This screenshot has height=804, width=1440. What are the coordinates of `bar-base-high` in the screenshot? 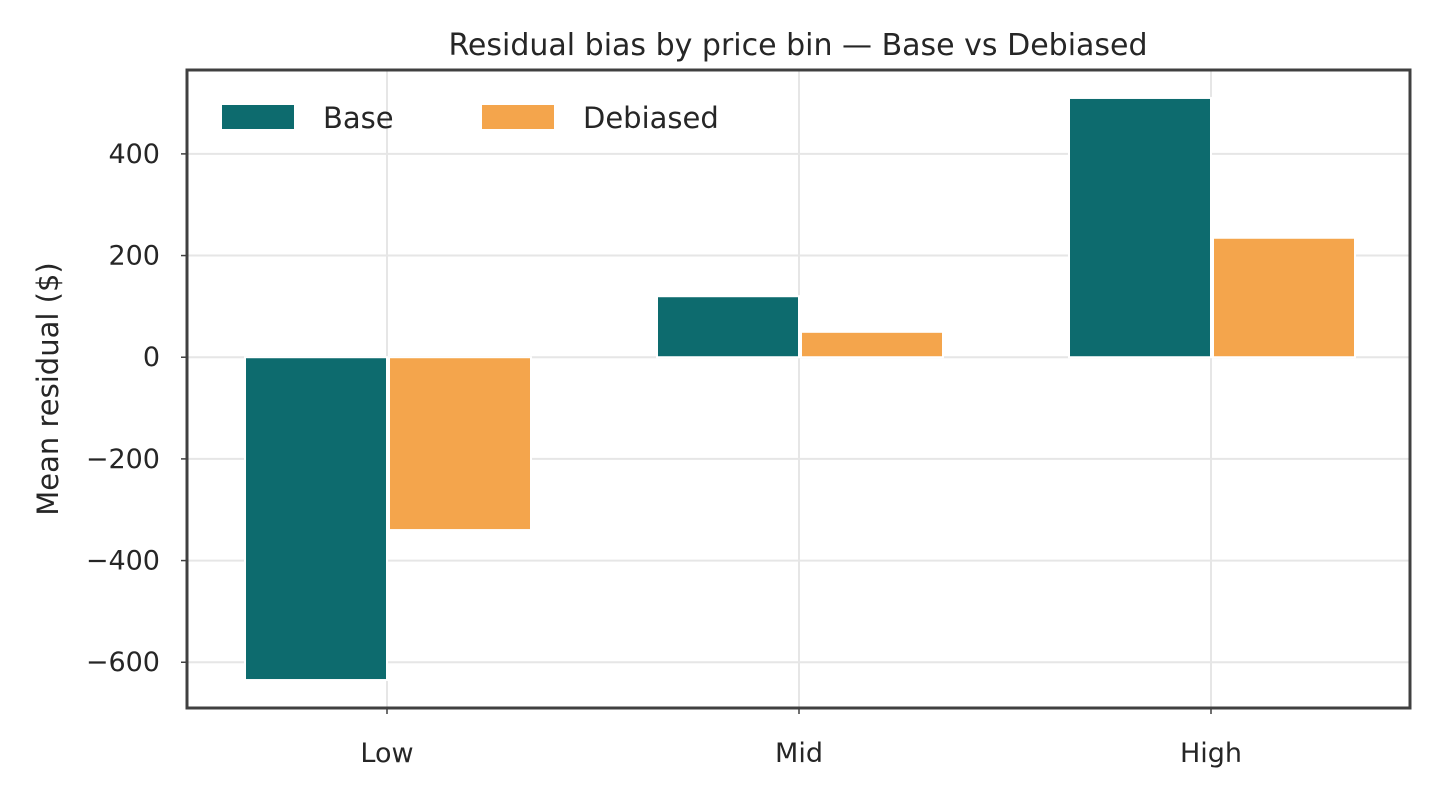 It's located at (1140, 227).